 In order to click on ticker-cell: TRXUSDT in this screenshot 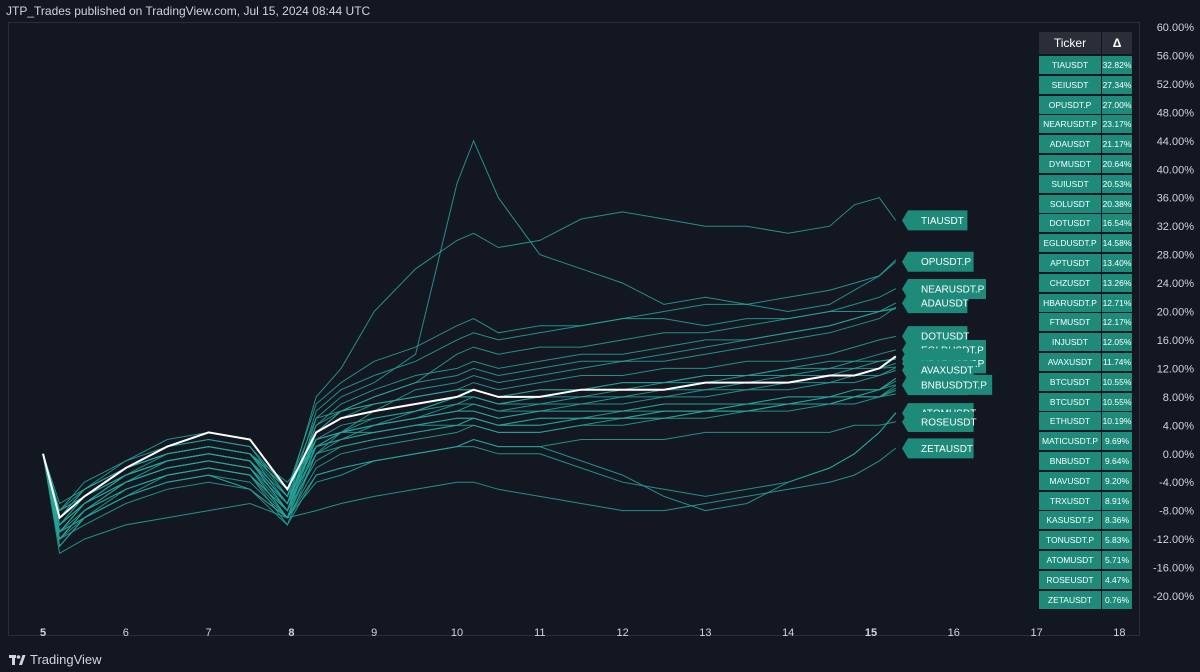, I will do `click(1070, 500)`.